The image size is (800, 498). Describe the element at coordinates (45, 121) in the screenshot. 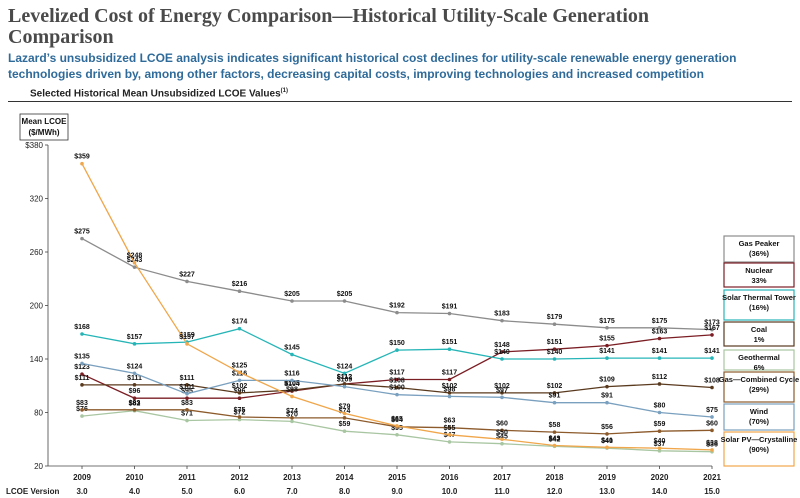

I see `y-axis-label-line1: Mean LCOE` at that location.